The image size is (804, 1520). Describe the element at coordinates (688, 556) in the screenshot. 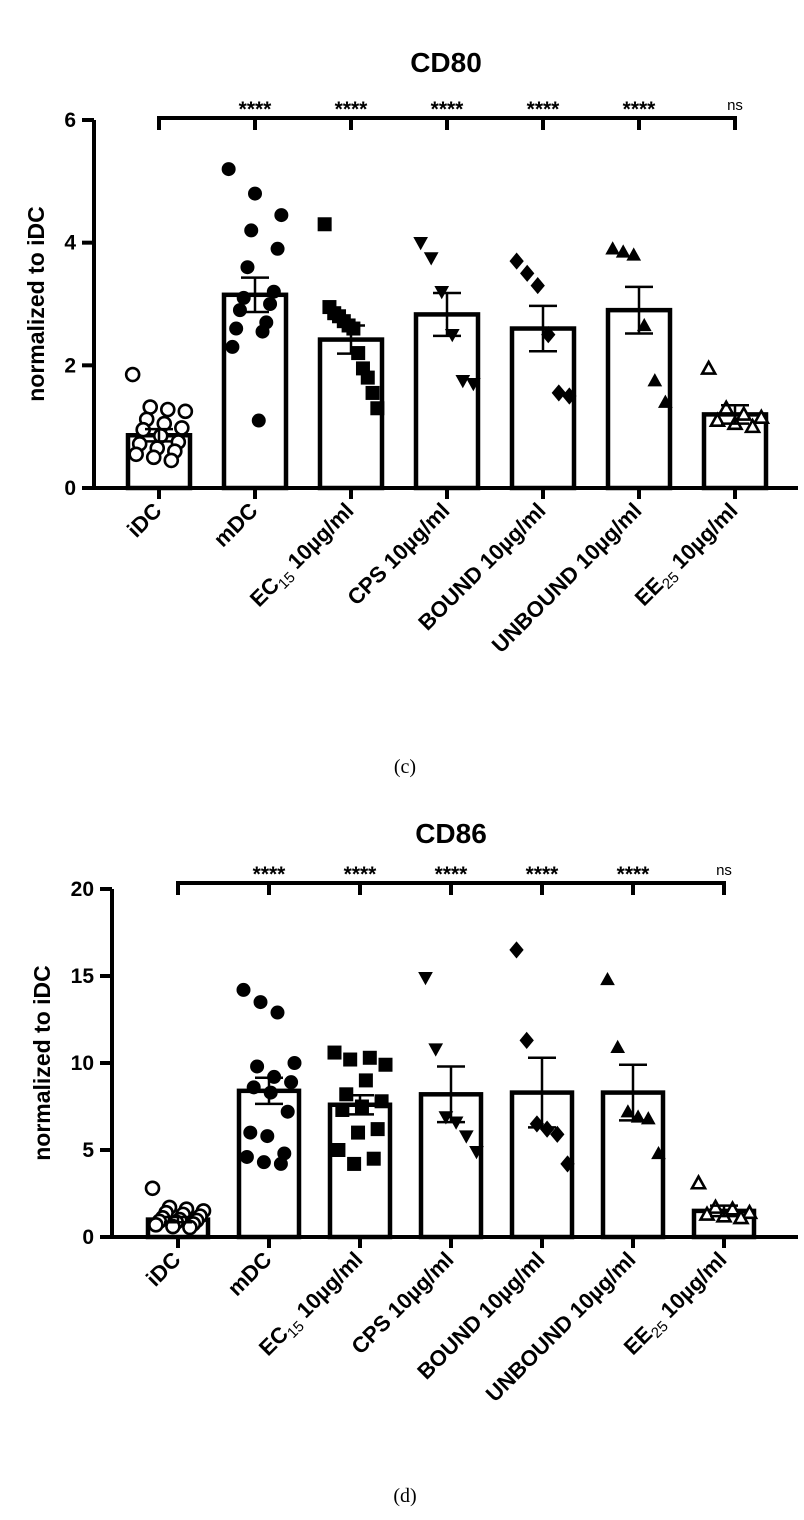

I see `x-tick-label-6: EE25 10µg/ml` at that location.